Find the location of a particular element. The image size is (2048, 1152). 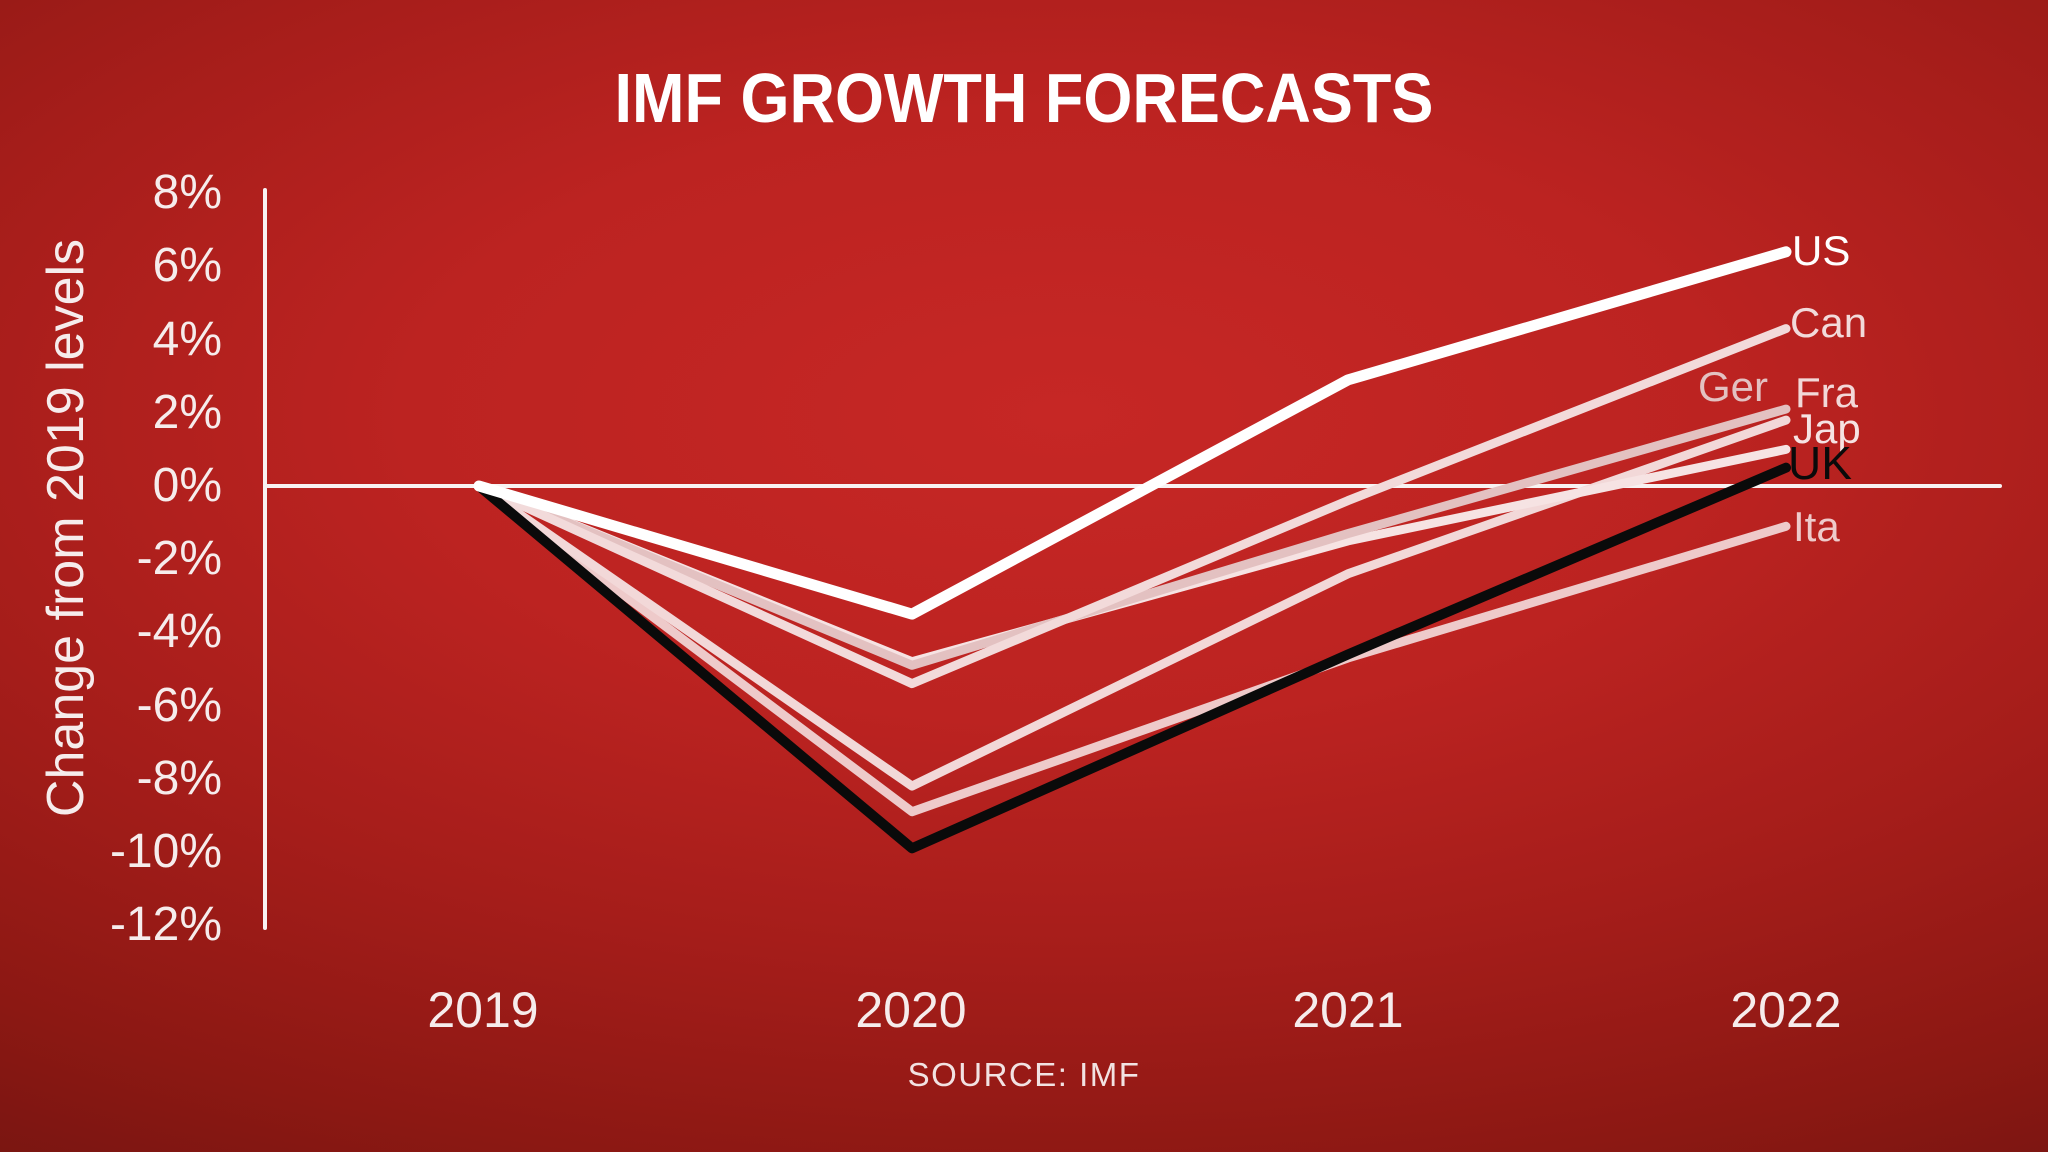

series-label-ger: Ger is located at coordinates (1733, 386).